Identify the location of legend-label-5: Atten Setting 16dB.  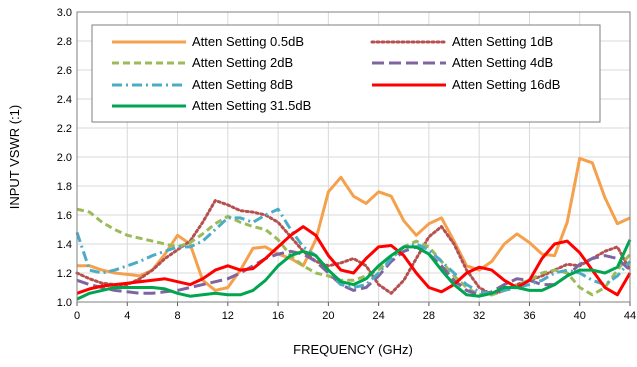
(506, 84).